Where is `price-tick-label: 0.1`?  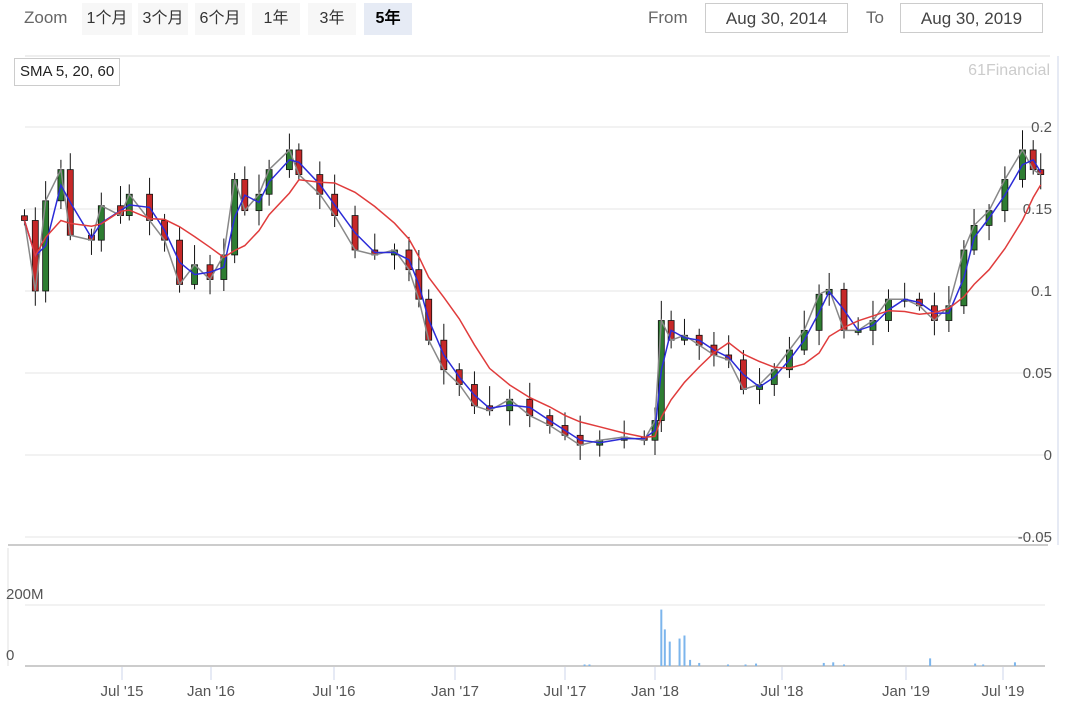
price-tick-label: 0.1 is located at coordinates (1041, 291).